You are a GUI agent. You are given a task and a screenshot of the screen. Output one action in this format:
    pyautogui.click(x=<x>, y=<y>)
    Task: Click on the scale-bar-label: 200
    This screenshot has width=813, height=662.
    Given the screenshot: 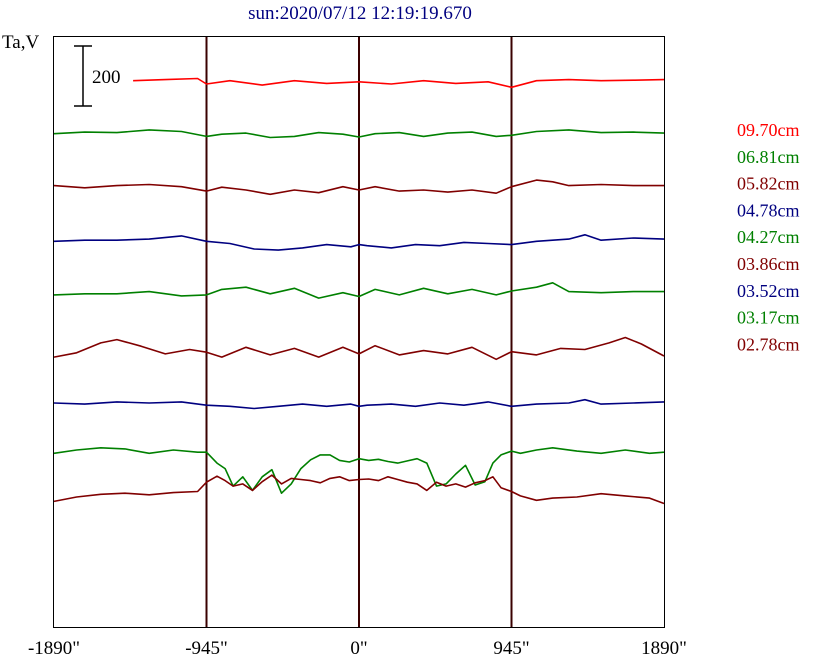 What is the action you would take?
    pyautogui.click(x=106, y=77)
    